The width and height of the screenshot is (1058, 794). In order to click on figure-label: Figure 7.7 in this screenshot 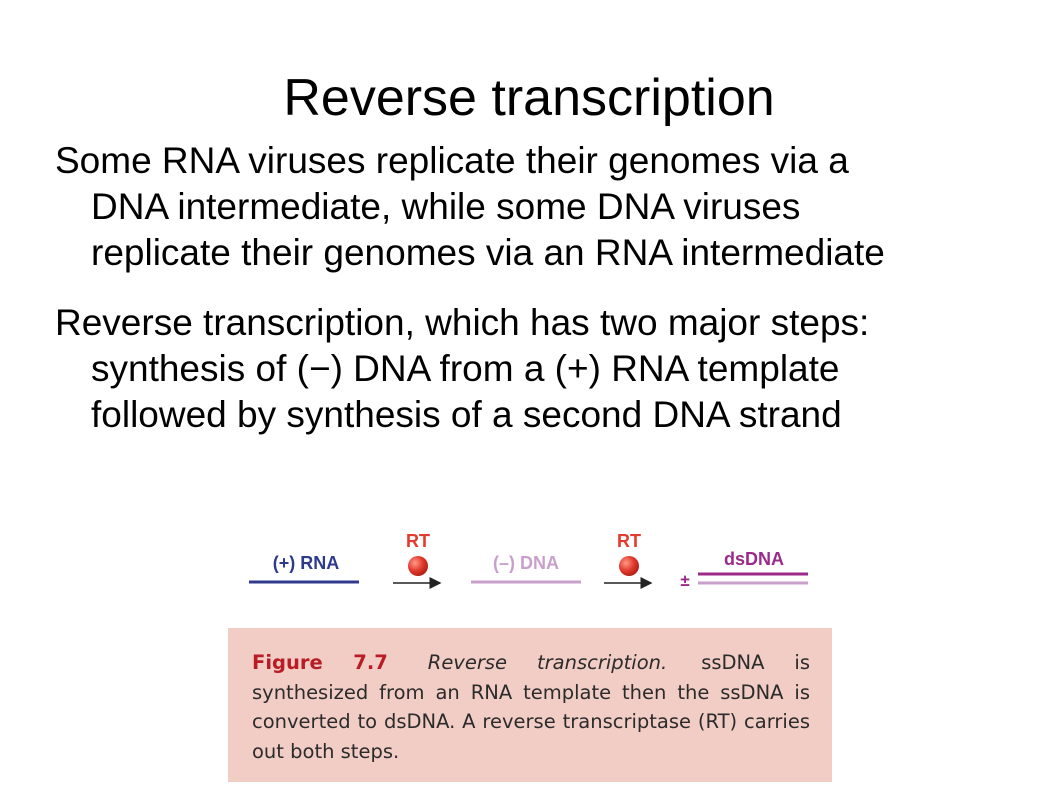, I will do `click(320, 662)`.